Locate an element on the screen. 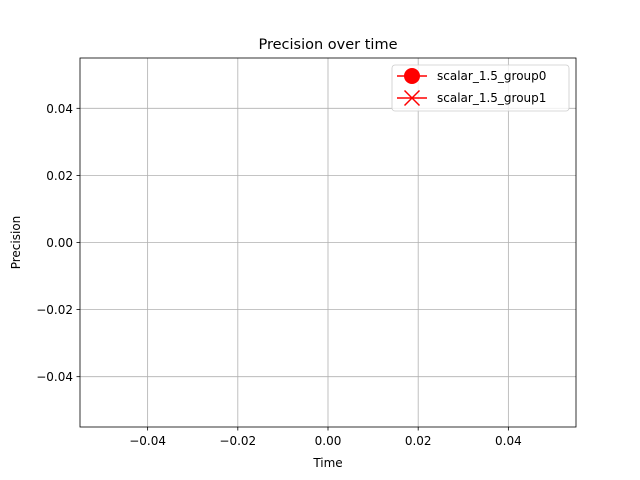  legend-entry-group1: scalar_1.5_group1 is located at coordinates (471, 98).